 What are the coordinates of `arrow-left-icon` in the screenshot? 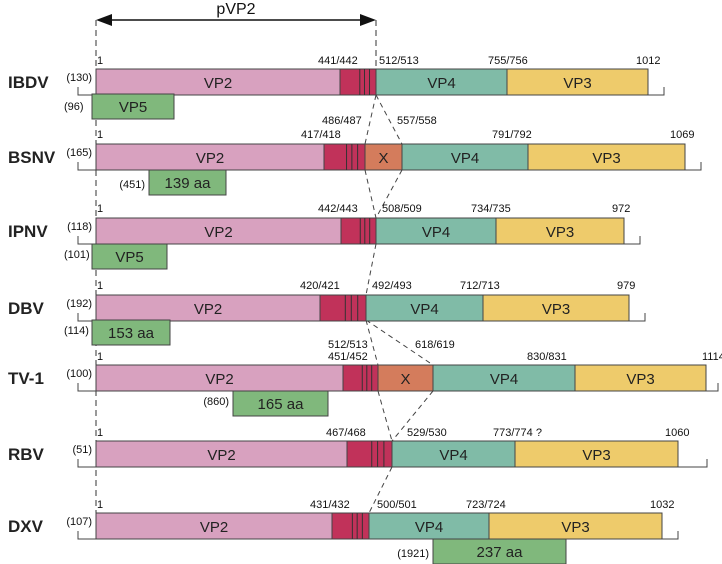 It's located at (104, 20).